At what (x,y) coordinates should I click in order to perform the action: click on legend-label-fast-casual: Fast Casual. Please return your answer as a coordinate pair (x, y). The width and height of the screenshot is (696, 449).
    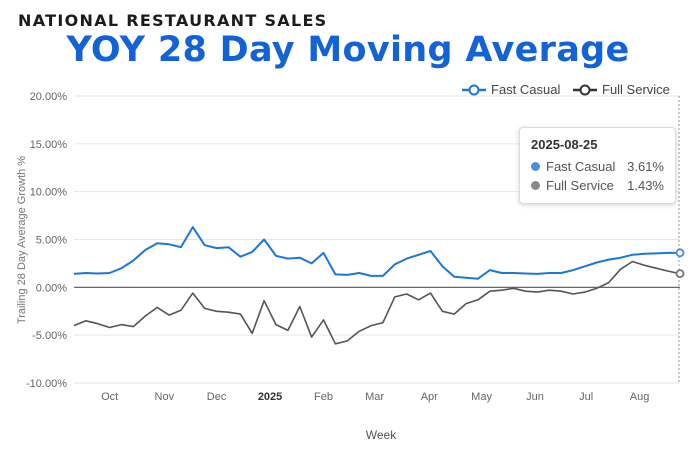
    Looking at the image, I should click on (525, 89).